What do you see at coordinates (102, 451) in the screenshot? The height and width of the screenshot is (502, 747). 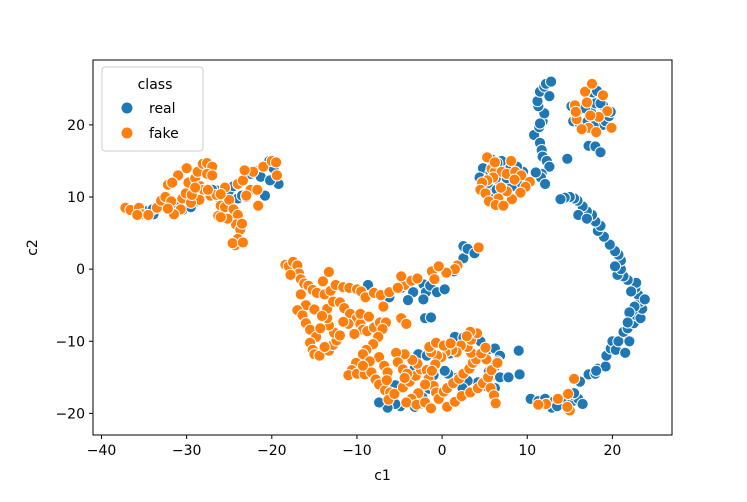 I see `x-tick-label: −40` at bounding box center [102, 451].